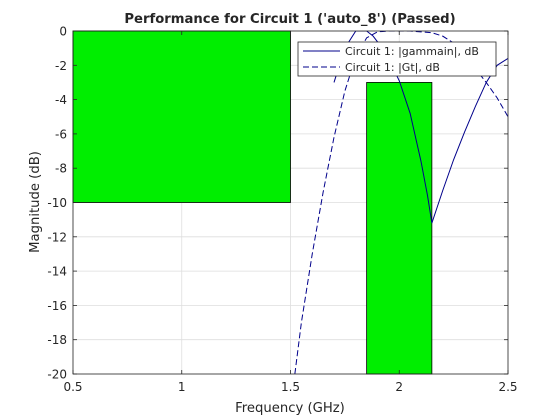 This screenshot has height=420, width=560. What do you see at coordinates (63, 32) in the screenshot?
I see `y-tick-label-0: 0` at bounding box center [63, 32].